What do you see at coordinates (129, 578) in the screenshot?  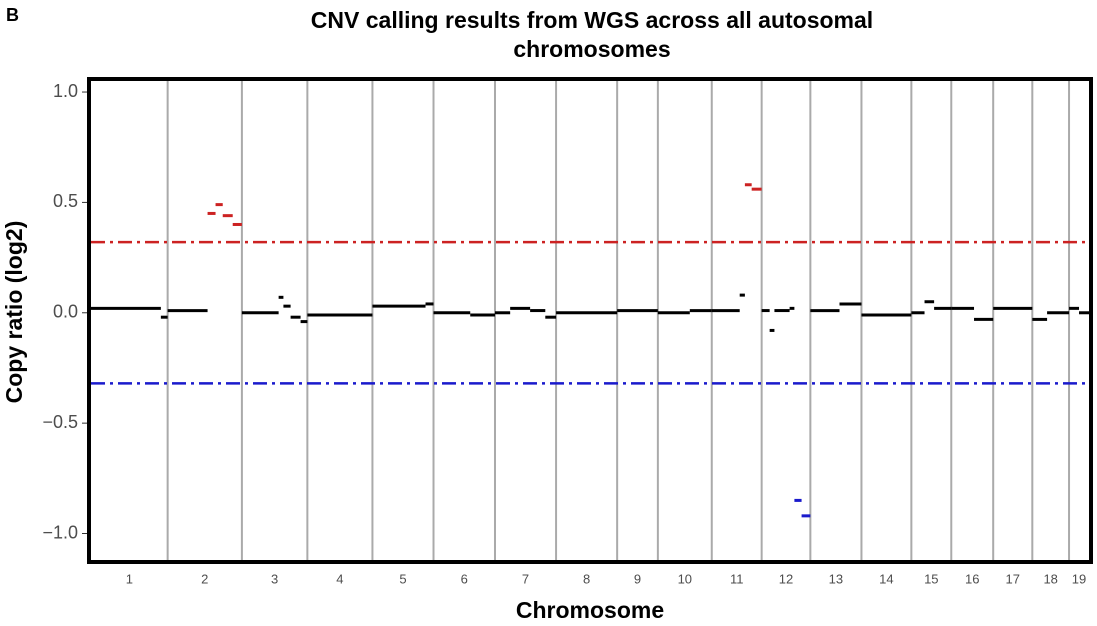 I see `x-tick-label: 1` at bounding box center [129, 578].